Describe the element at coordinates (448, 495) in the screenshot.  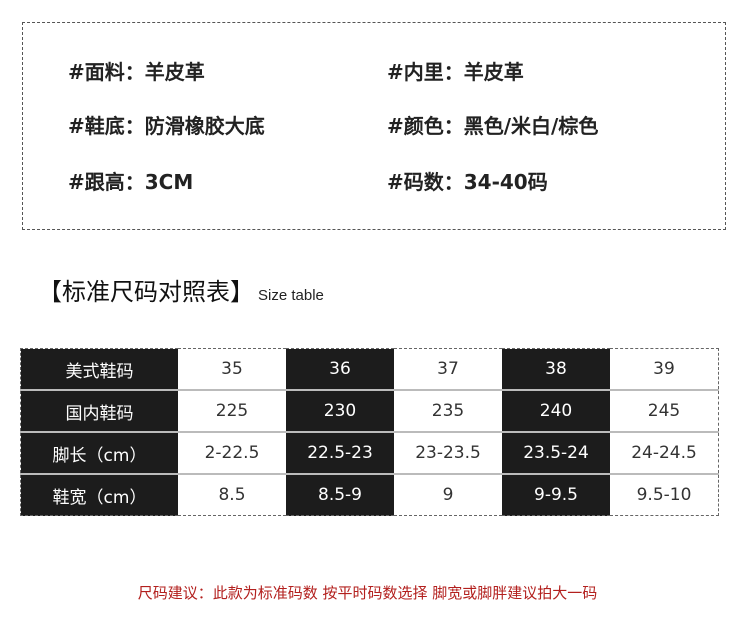
I see `table-cell: 9` at that location.